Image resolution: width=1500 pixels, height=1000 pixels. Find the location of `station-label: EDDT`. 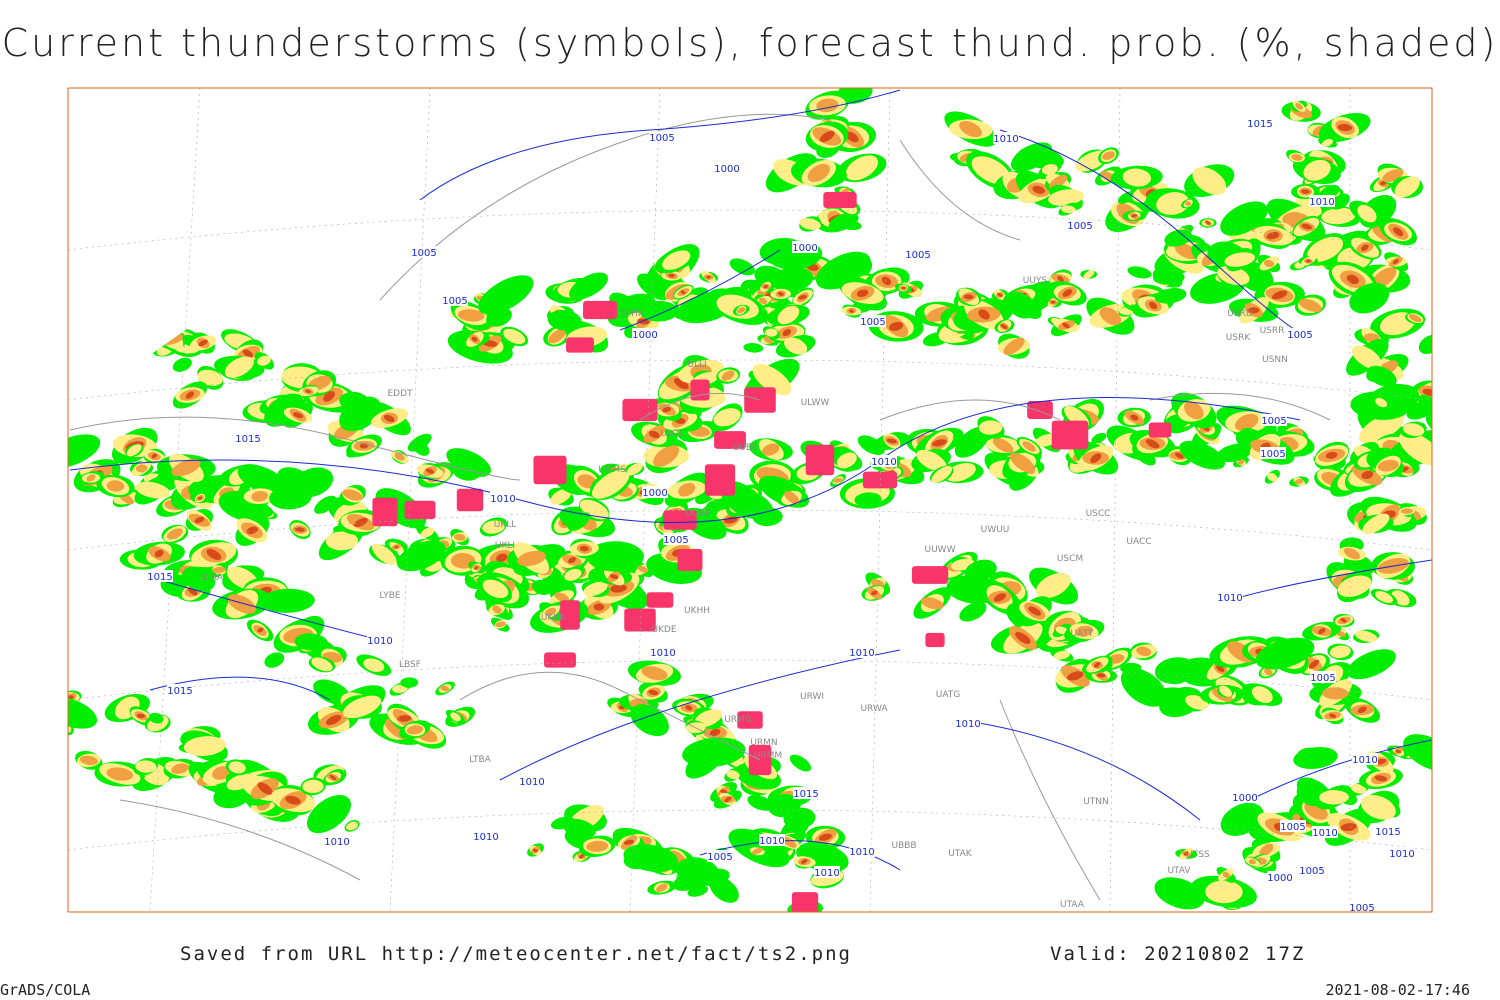

station-label: EDDT is located at coordinates (400, 394).